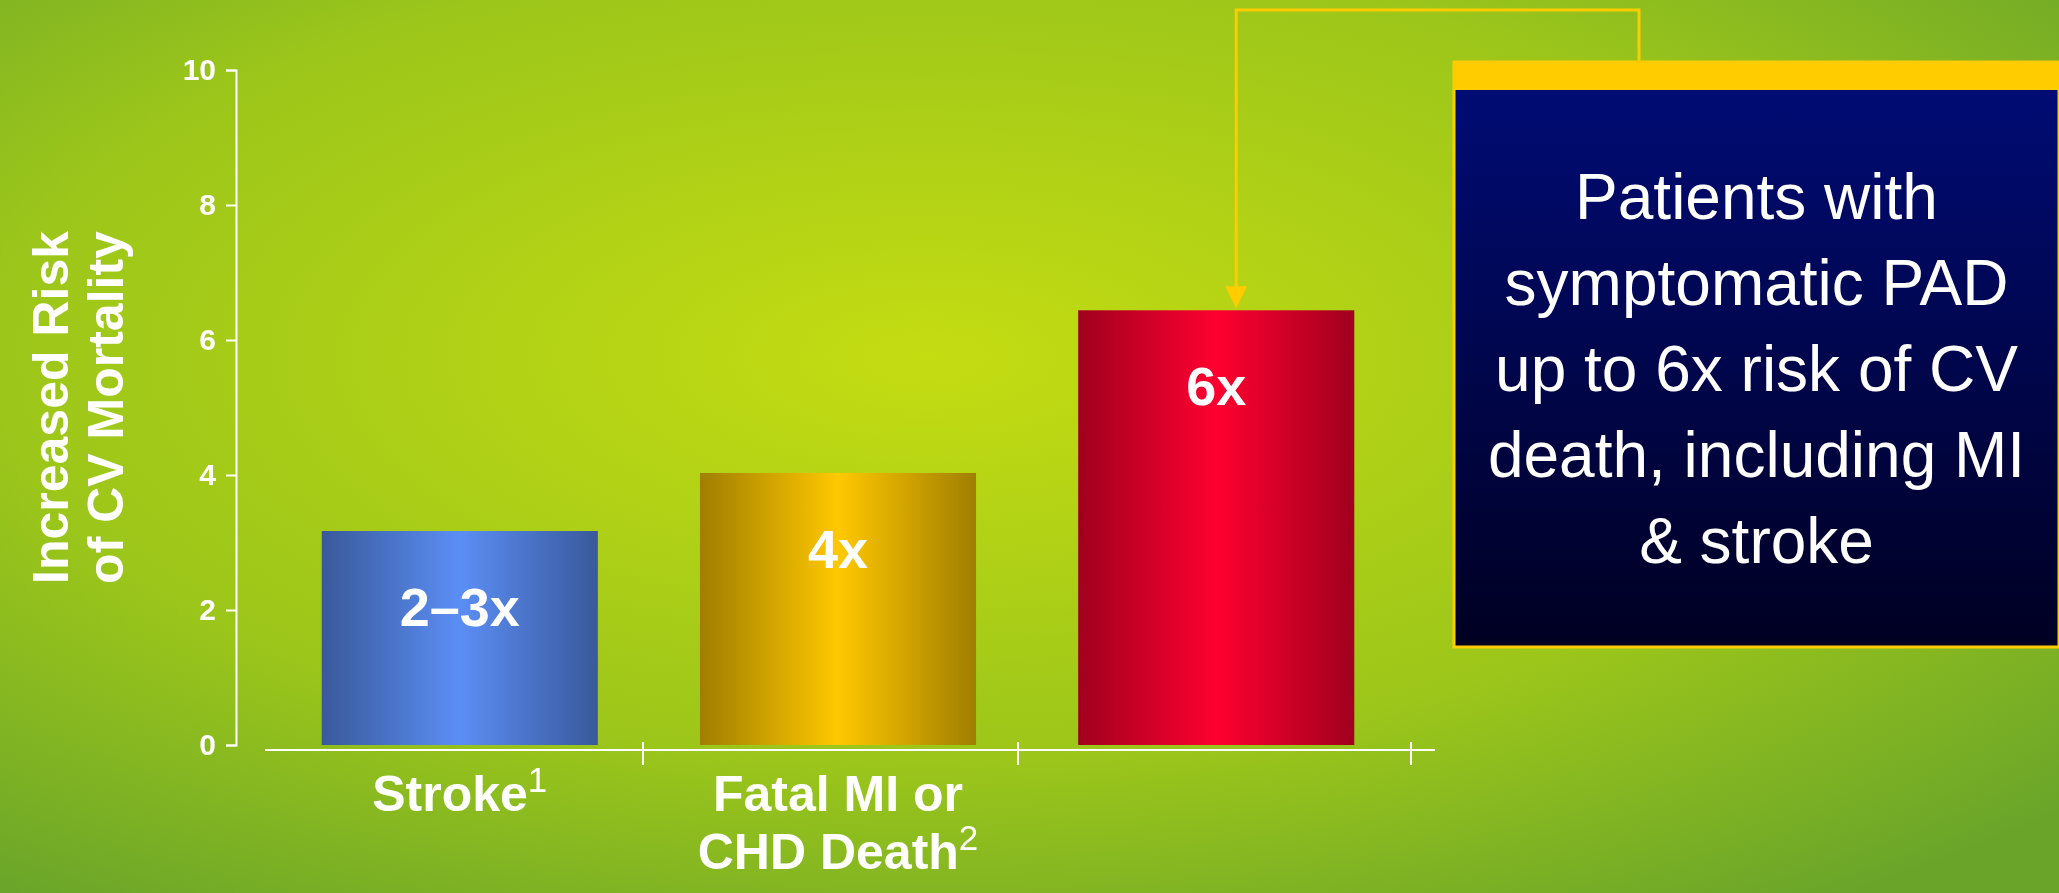  What do you see at coordinates (199, 70) in the screenshot?
I see `y-tick-label: 10` at bounding box center [199, 70].